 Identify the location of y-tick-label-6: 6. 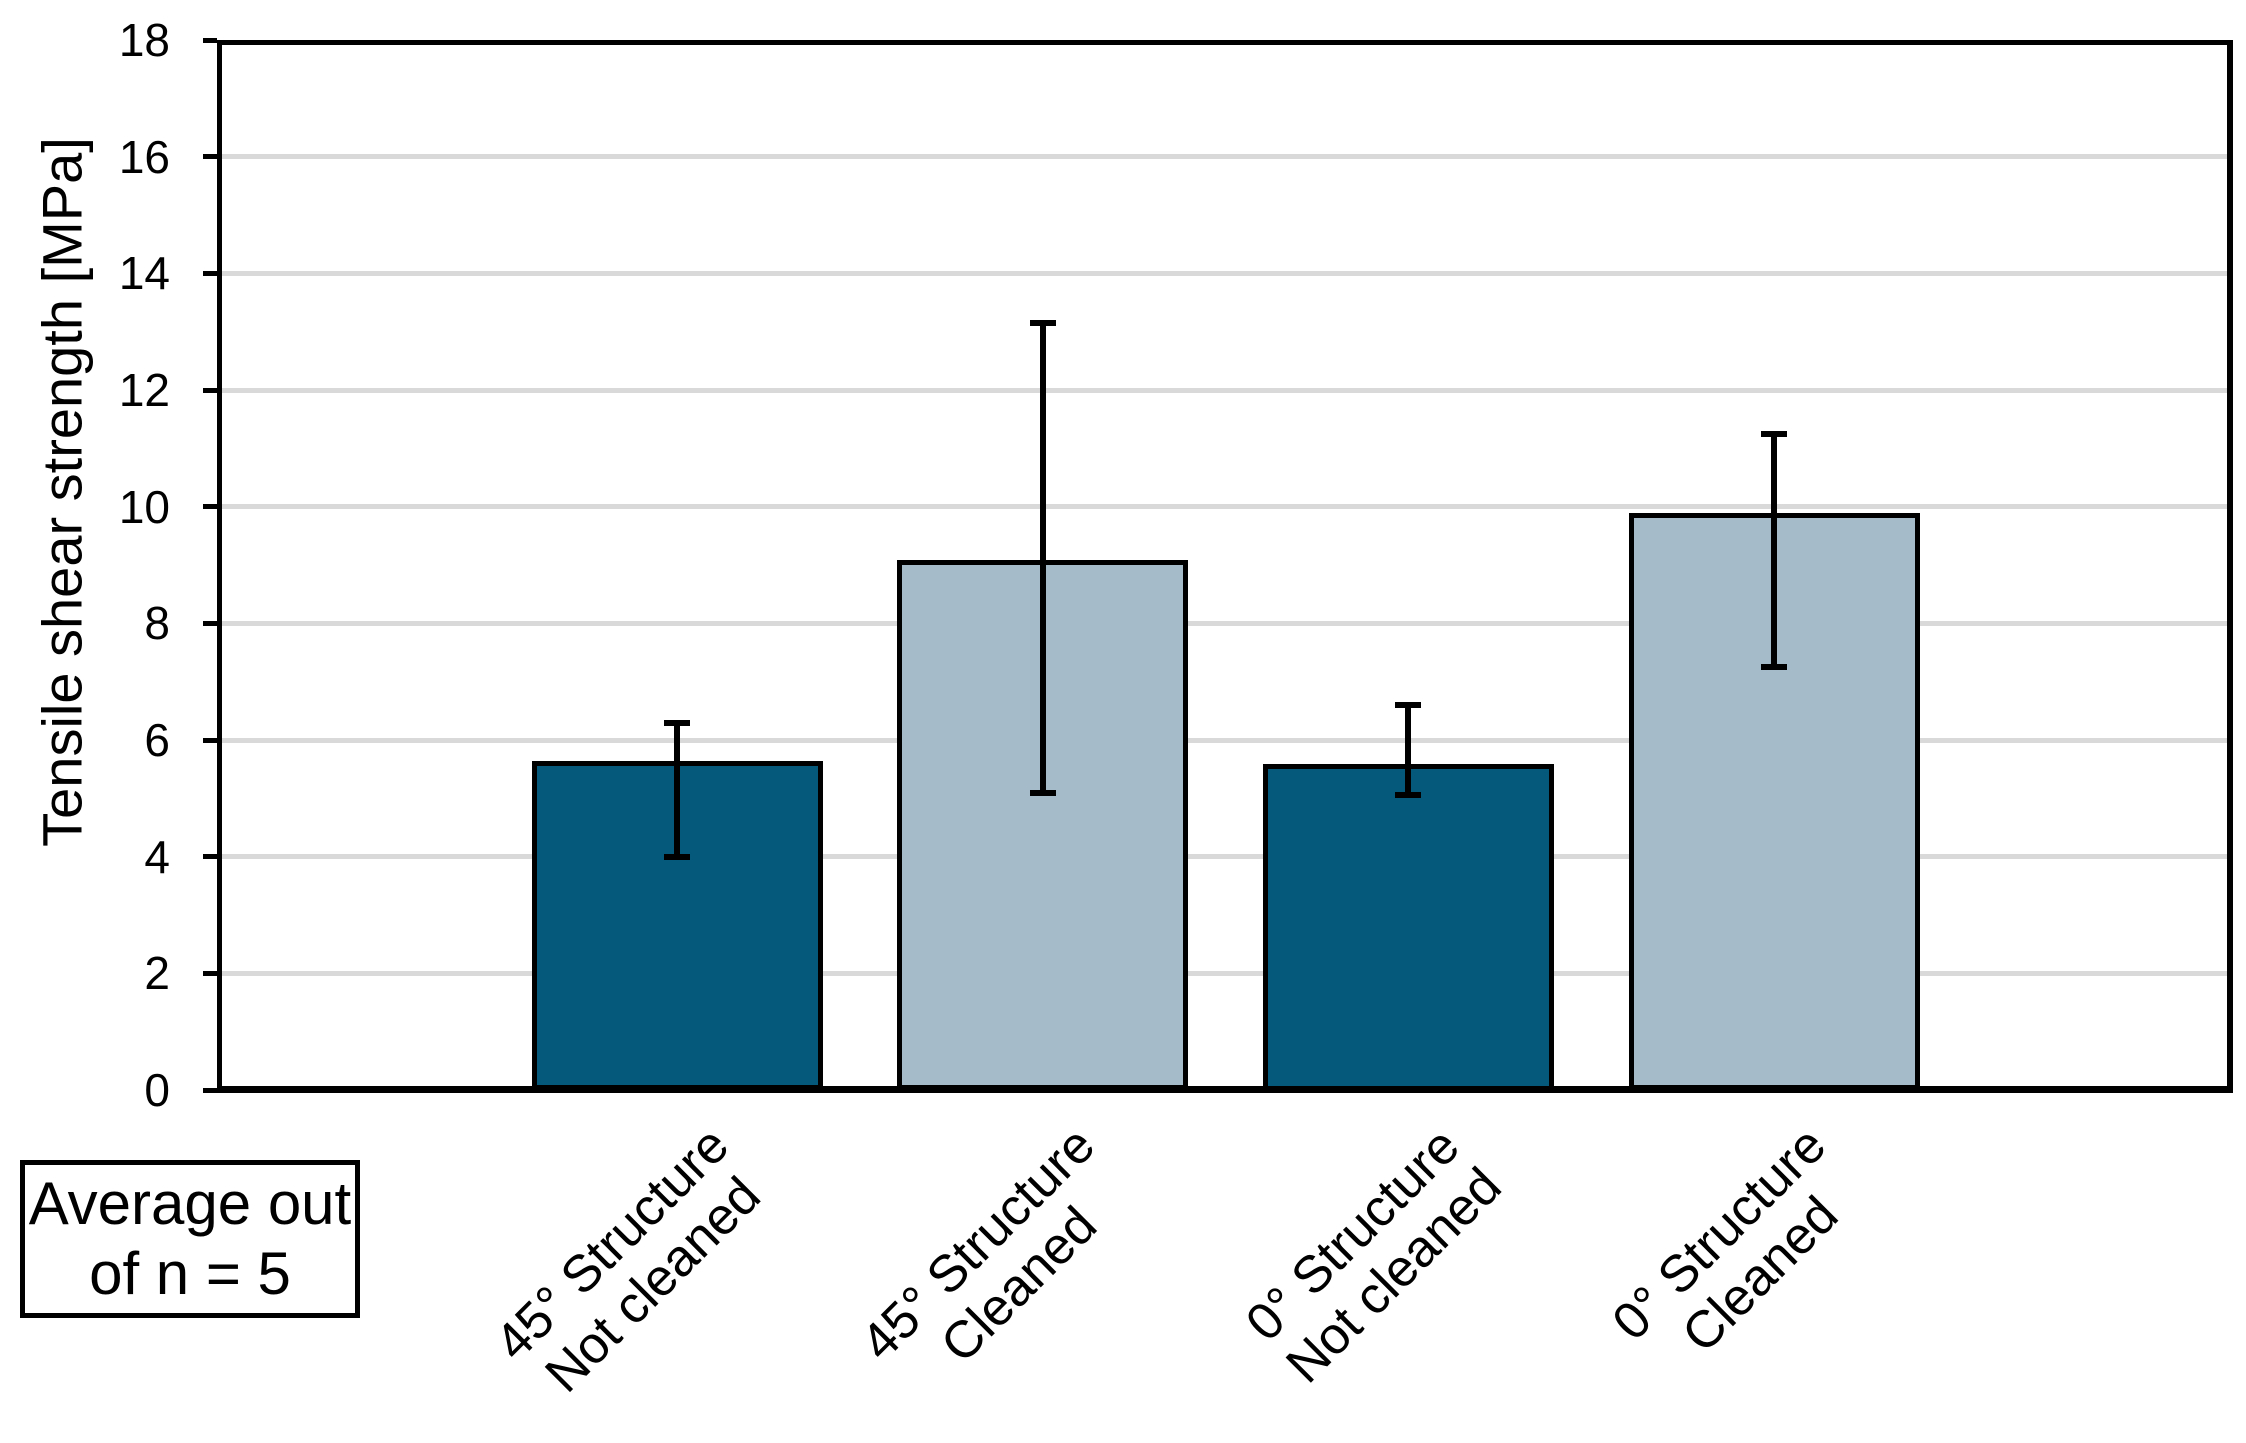
(157, 740).